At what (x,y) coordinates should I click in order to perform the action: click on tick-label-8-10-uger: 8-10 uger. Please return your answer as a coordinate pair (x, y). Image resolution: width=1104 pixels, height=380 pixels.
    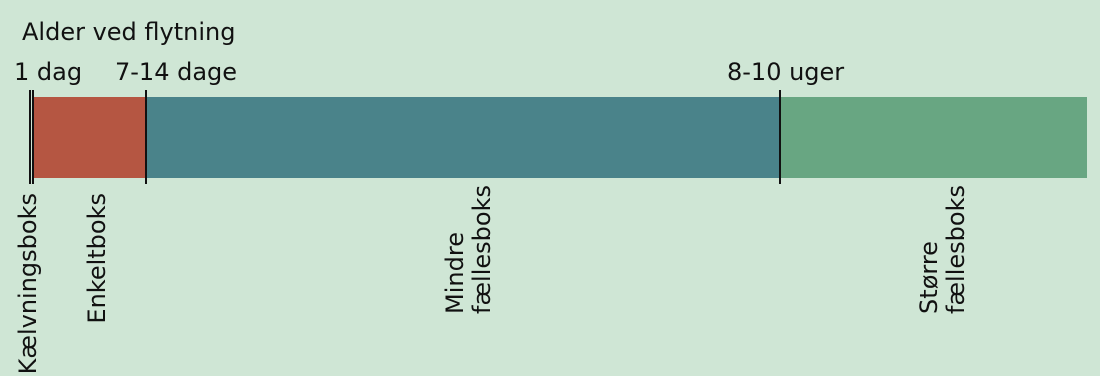
    Looking at the image, I should click on (786, 72).